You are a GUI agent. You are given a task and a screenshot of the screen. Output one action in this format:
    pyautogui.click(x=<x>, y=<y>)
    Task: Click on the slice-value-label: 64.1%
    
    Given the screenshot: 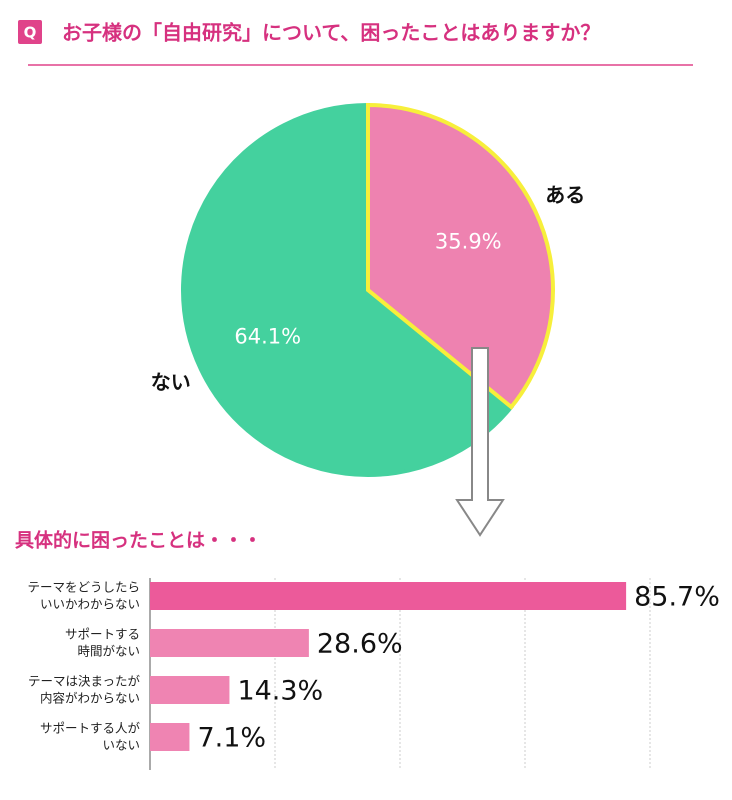 What is the action you would take?
    pyautogui.click(x=267, y=337)
    